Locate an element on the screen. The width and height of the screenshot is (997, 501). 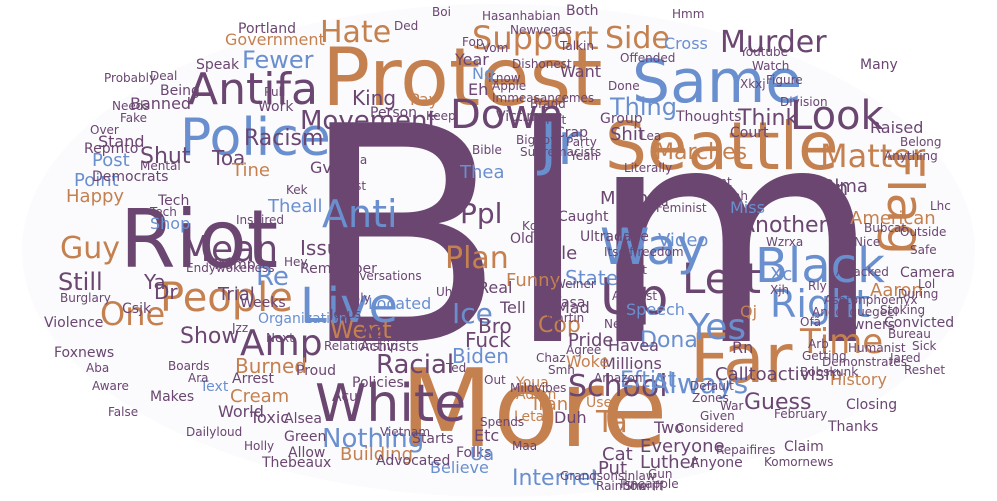
word-youtube: Youtube is located at coordinates (764, 52).